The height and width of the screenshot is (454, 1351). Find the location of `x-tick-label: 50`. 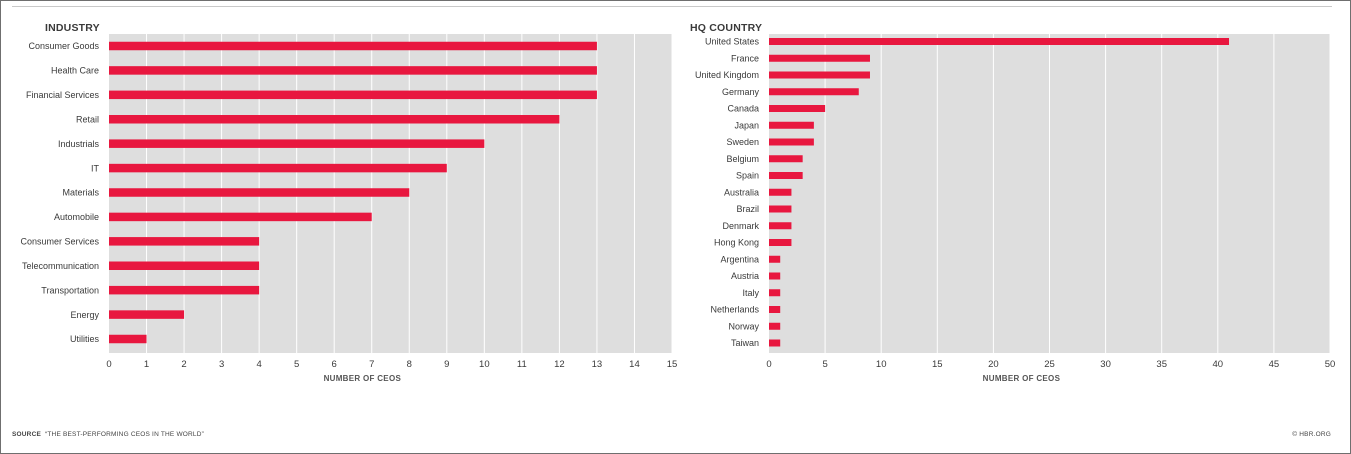

x-tick-label: 50 is located at coordinates (1330, 364).